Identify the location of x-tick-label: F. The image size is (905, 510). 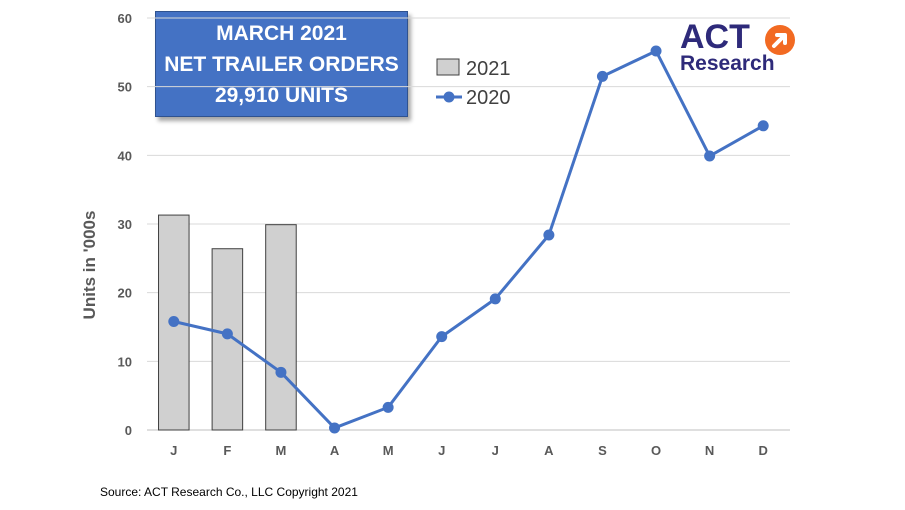
(227, 450).